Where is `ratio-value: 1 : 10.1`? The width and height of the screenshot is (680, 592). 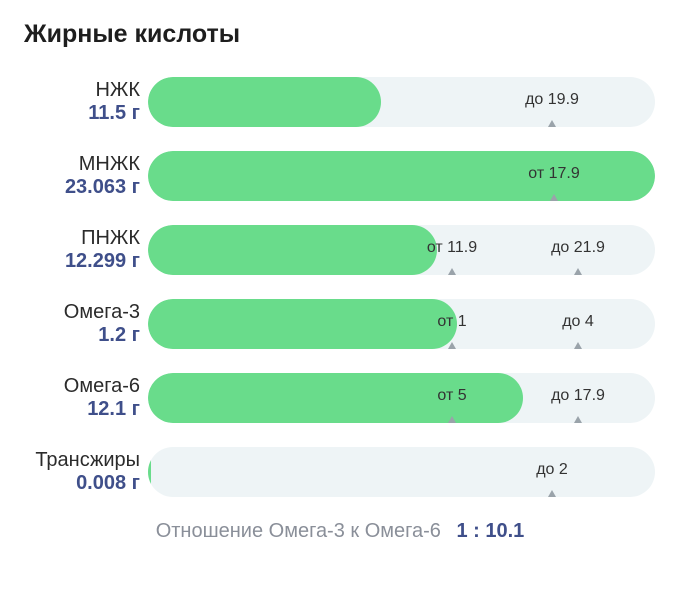 ratio-value: 1 : 10.1 is located at coordinates (490, 531).